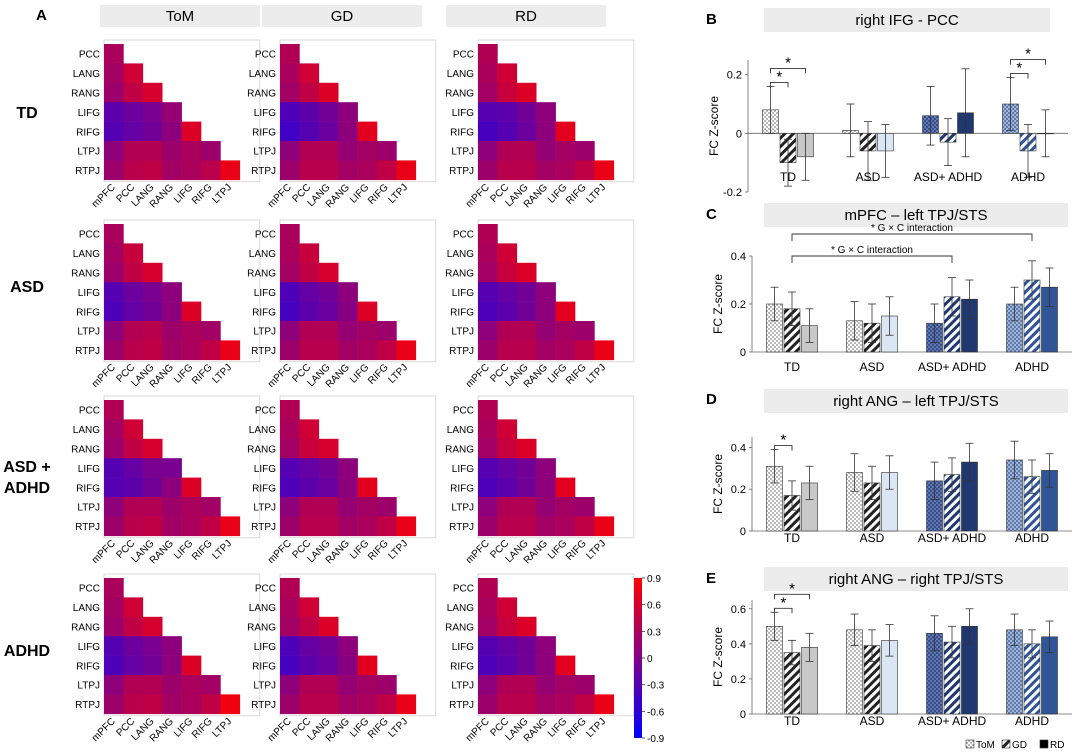  I want to click on y-tick-label: 0.6, so click(738, 610).